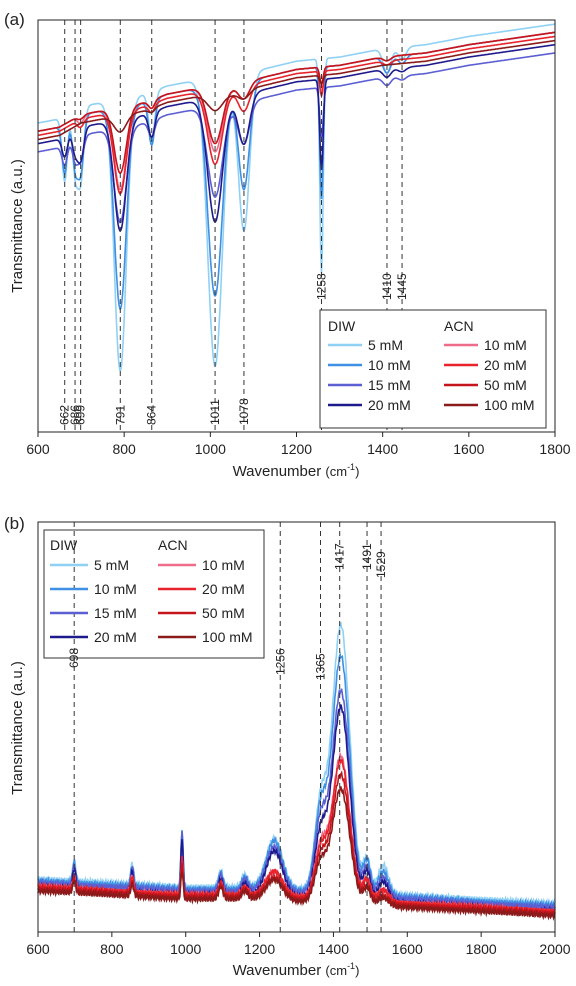 Image resolution: width=576 pixels, height=986 pixels. Describe the element at coordinates (357, 970) in the screenshot. I see `panel-b-xlabel-close: )` at that location.